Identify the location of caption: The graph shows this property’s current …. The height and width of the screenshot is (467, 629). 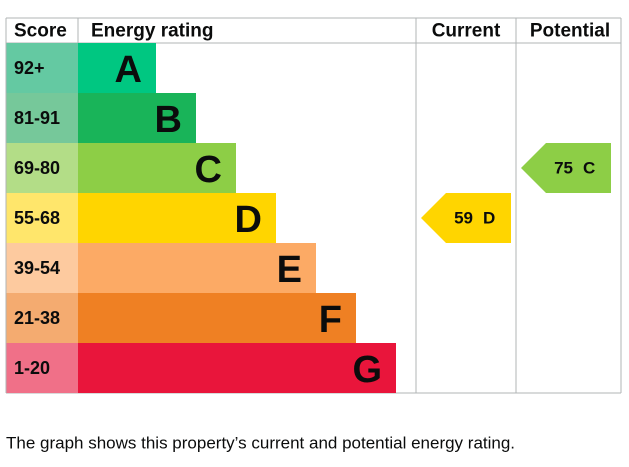
(260, 443).